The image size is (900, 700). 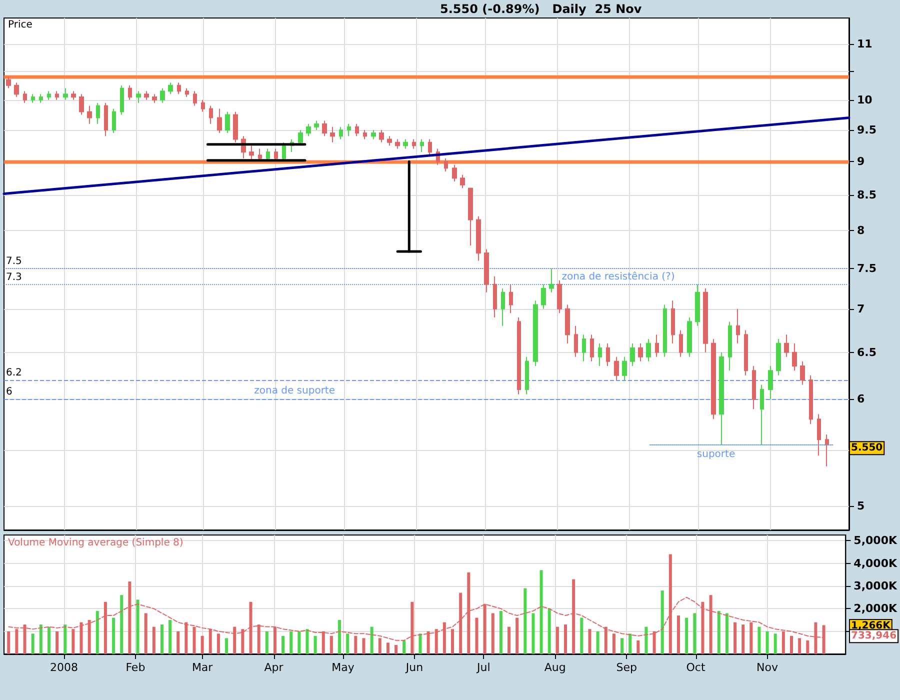 What do you see at coordinates (414, 667) in the screenshot?
I see `x-tick-label: Jun` at bounding box center [414, 667].